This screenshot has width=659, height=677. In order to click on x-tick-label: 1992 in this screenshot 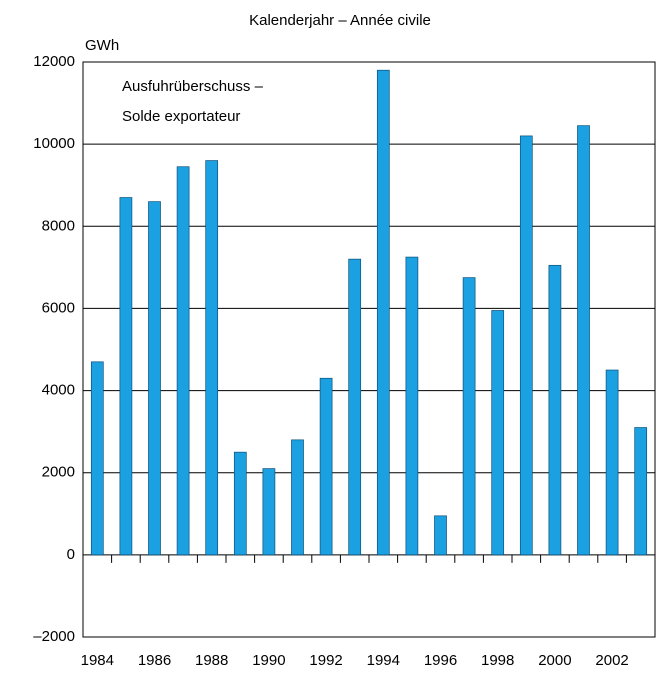, I will do `click(325, 660)`.